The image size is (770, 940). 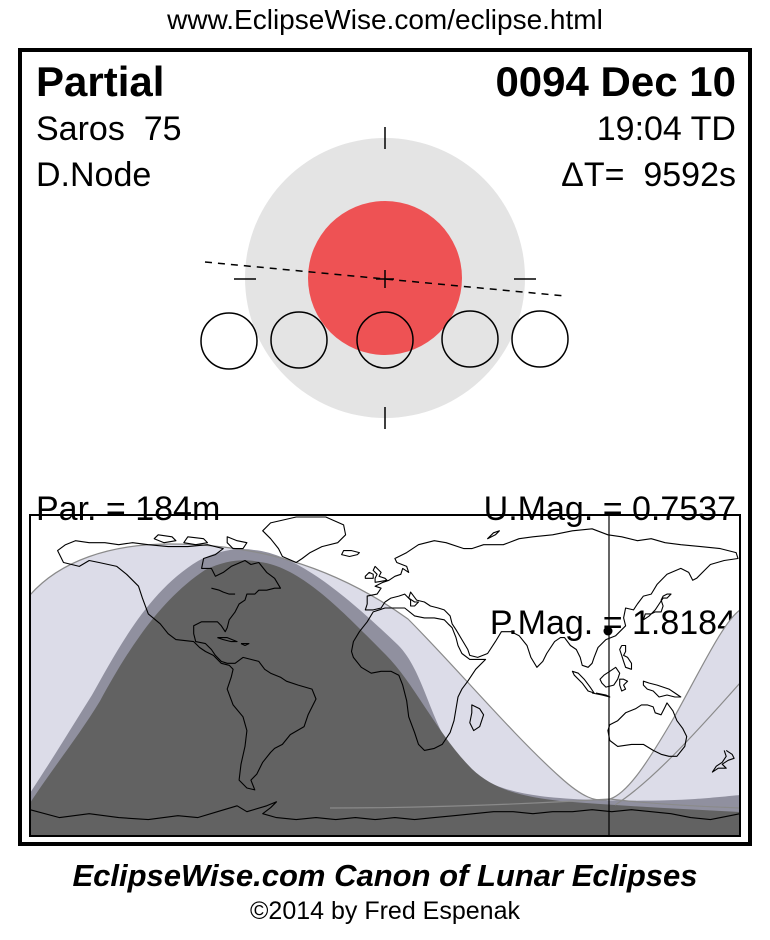 I want to click on footer-copyright: ©2014 by Fred Espenak, so click(x=385, y=911).